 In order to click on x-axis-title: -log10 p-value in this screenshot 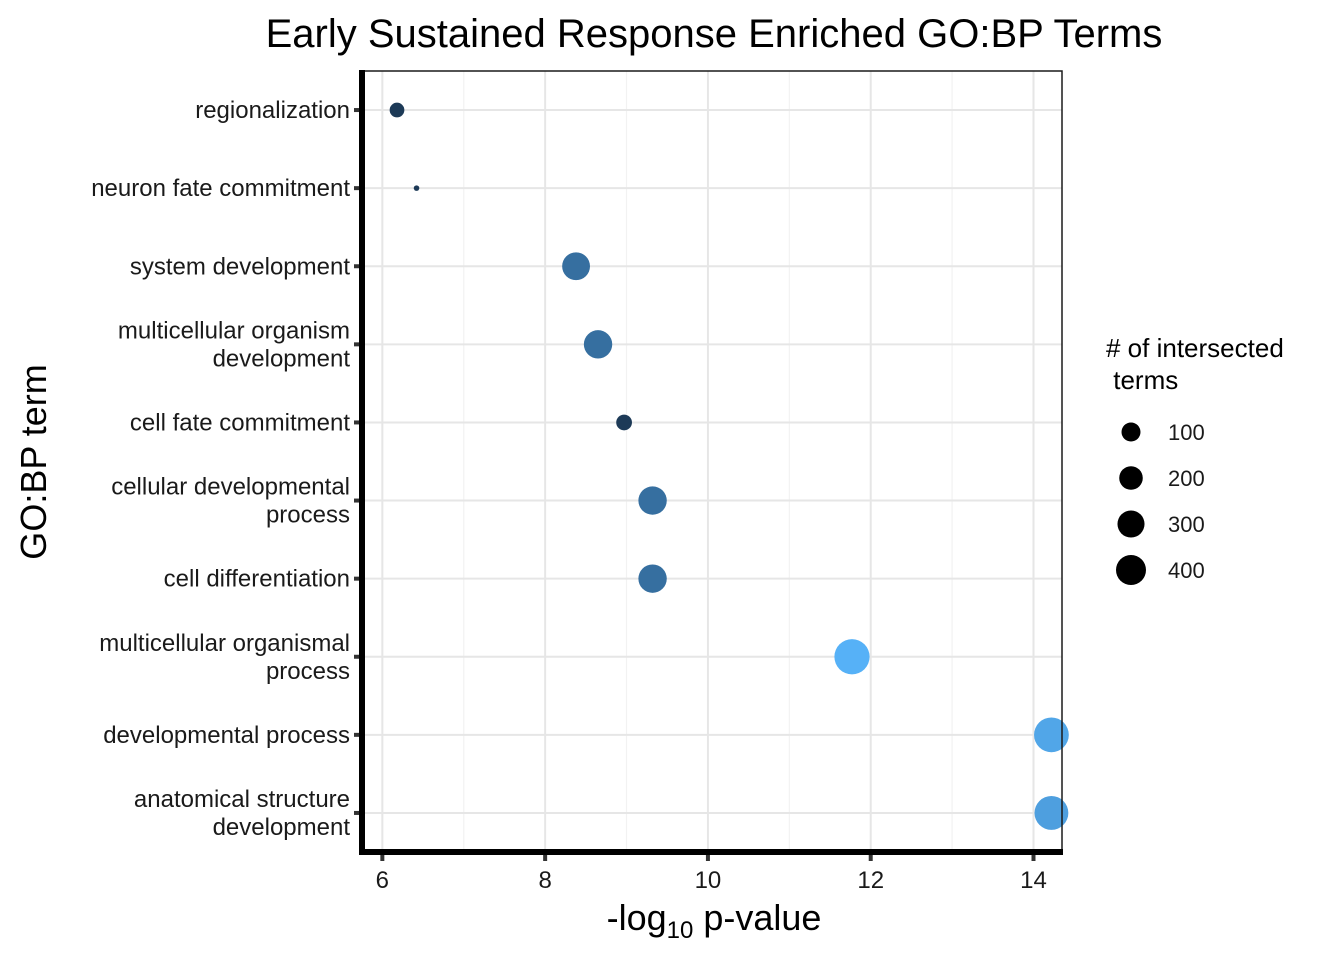, I will do `click(714, 920)`.